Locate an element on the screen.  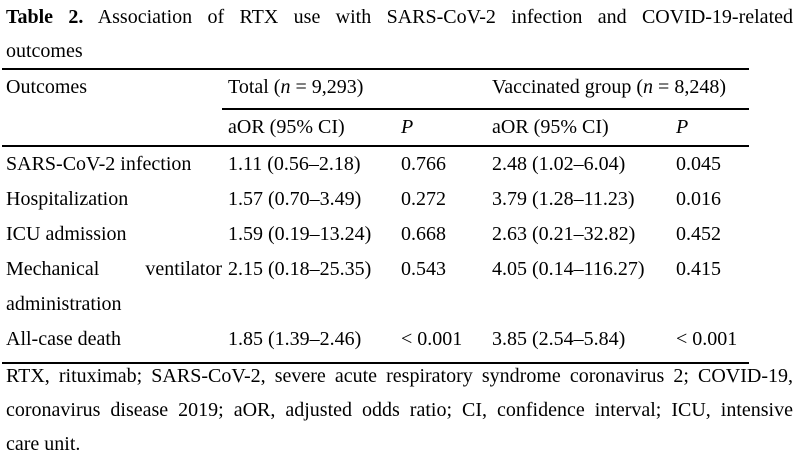
header-total-p: P is located at coordinates (440, 128).